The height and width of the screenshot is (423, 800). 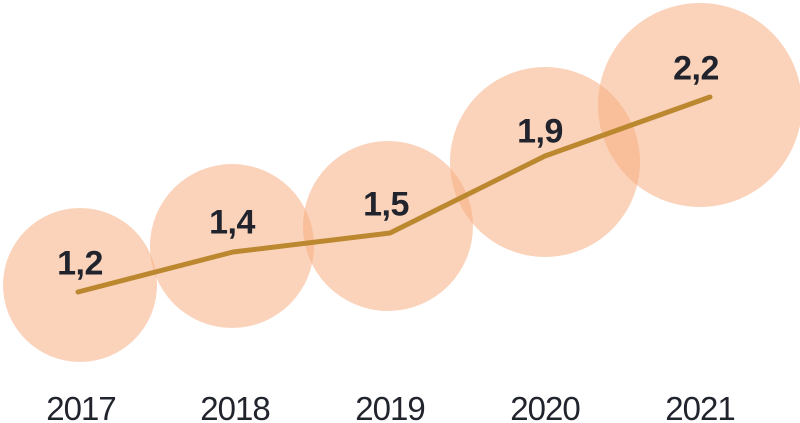 I want to click on value-label-2021: 2,2, so click(x=696, y=68).